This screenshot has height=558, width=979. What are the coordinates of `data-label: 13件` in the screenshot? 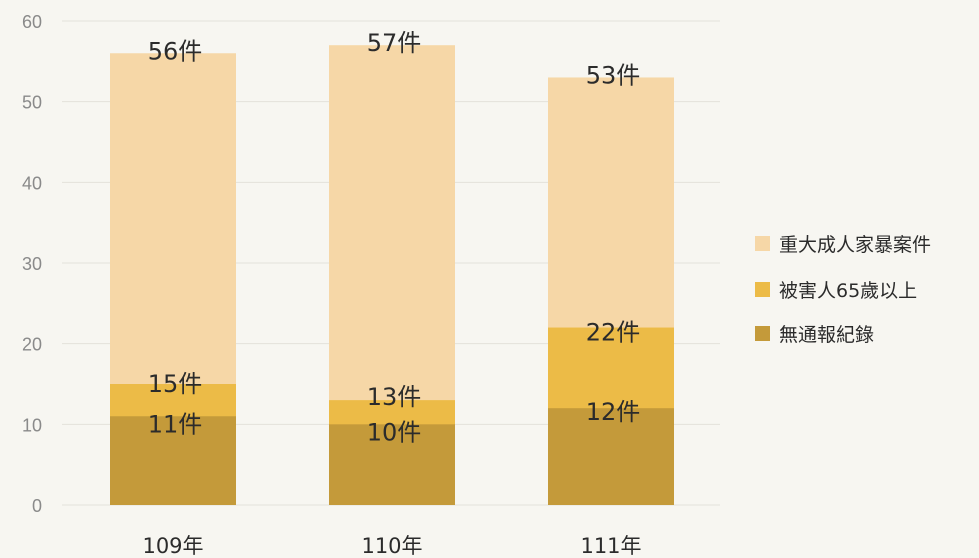 It's located at (394, 397).